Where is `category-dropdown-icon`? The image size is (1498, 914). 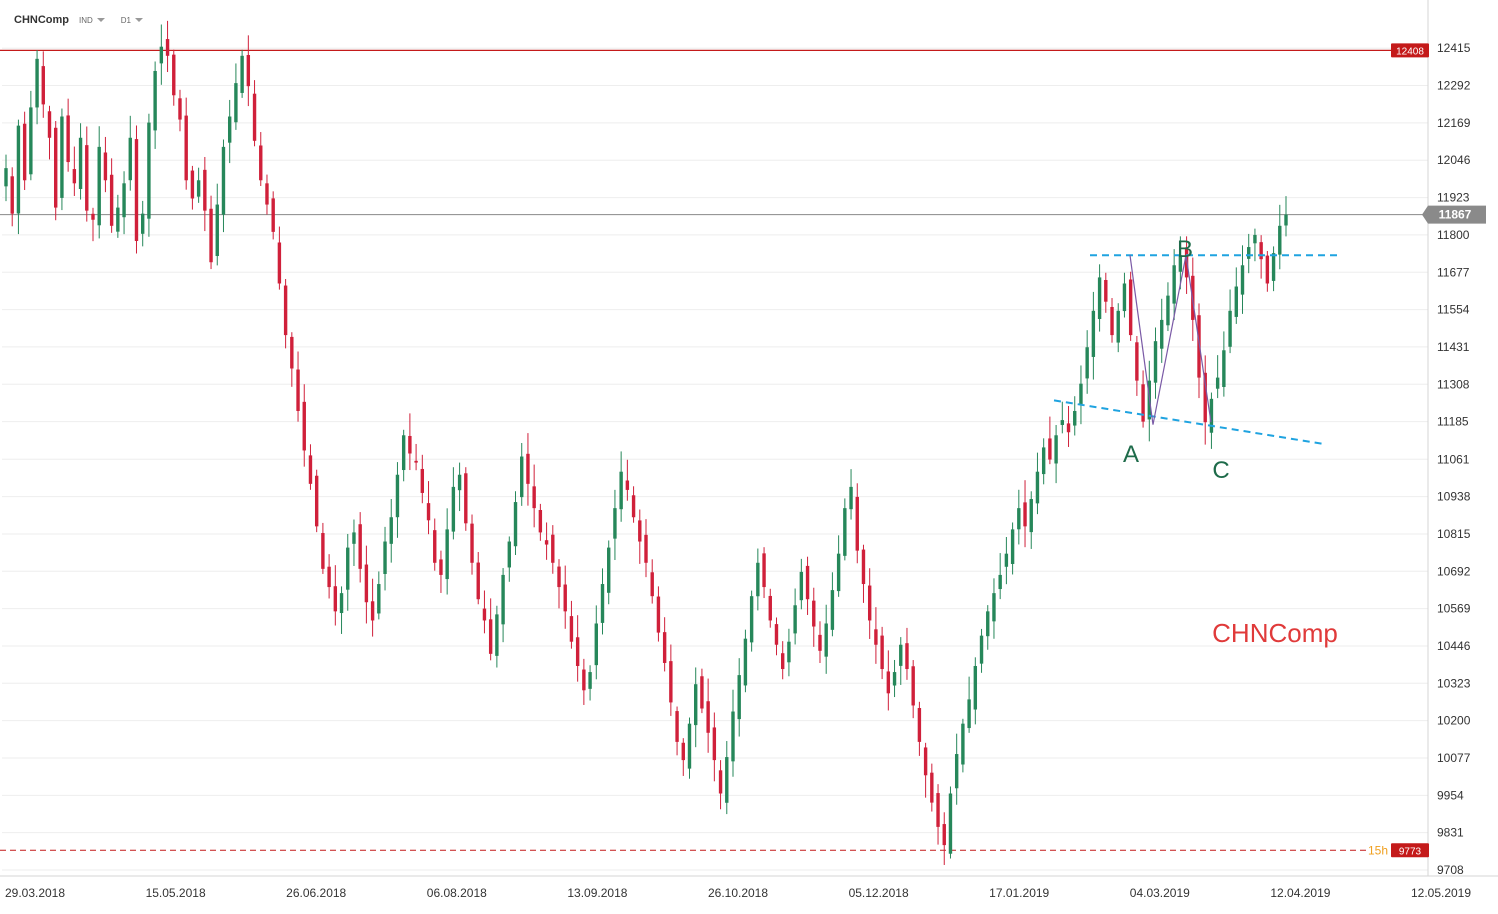
category-dropdown-icon is located at coordinates (100, 20).